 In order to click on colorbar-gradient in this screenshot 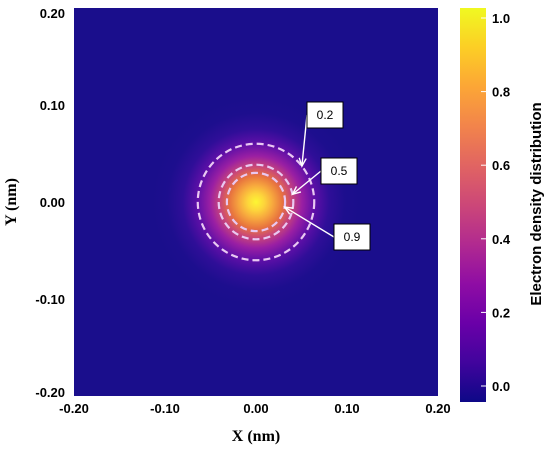, I will do `click(473, 205)`.